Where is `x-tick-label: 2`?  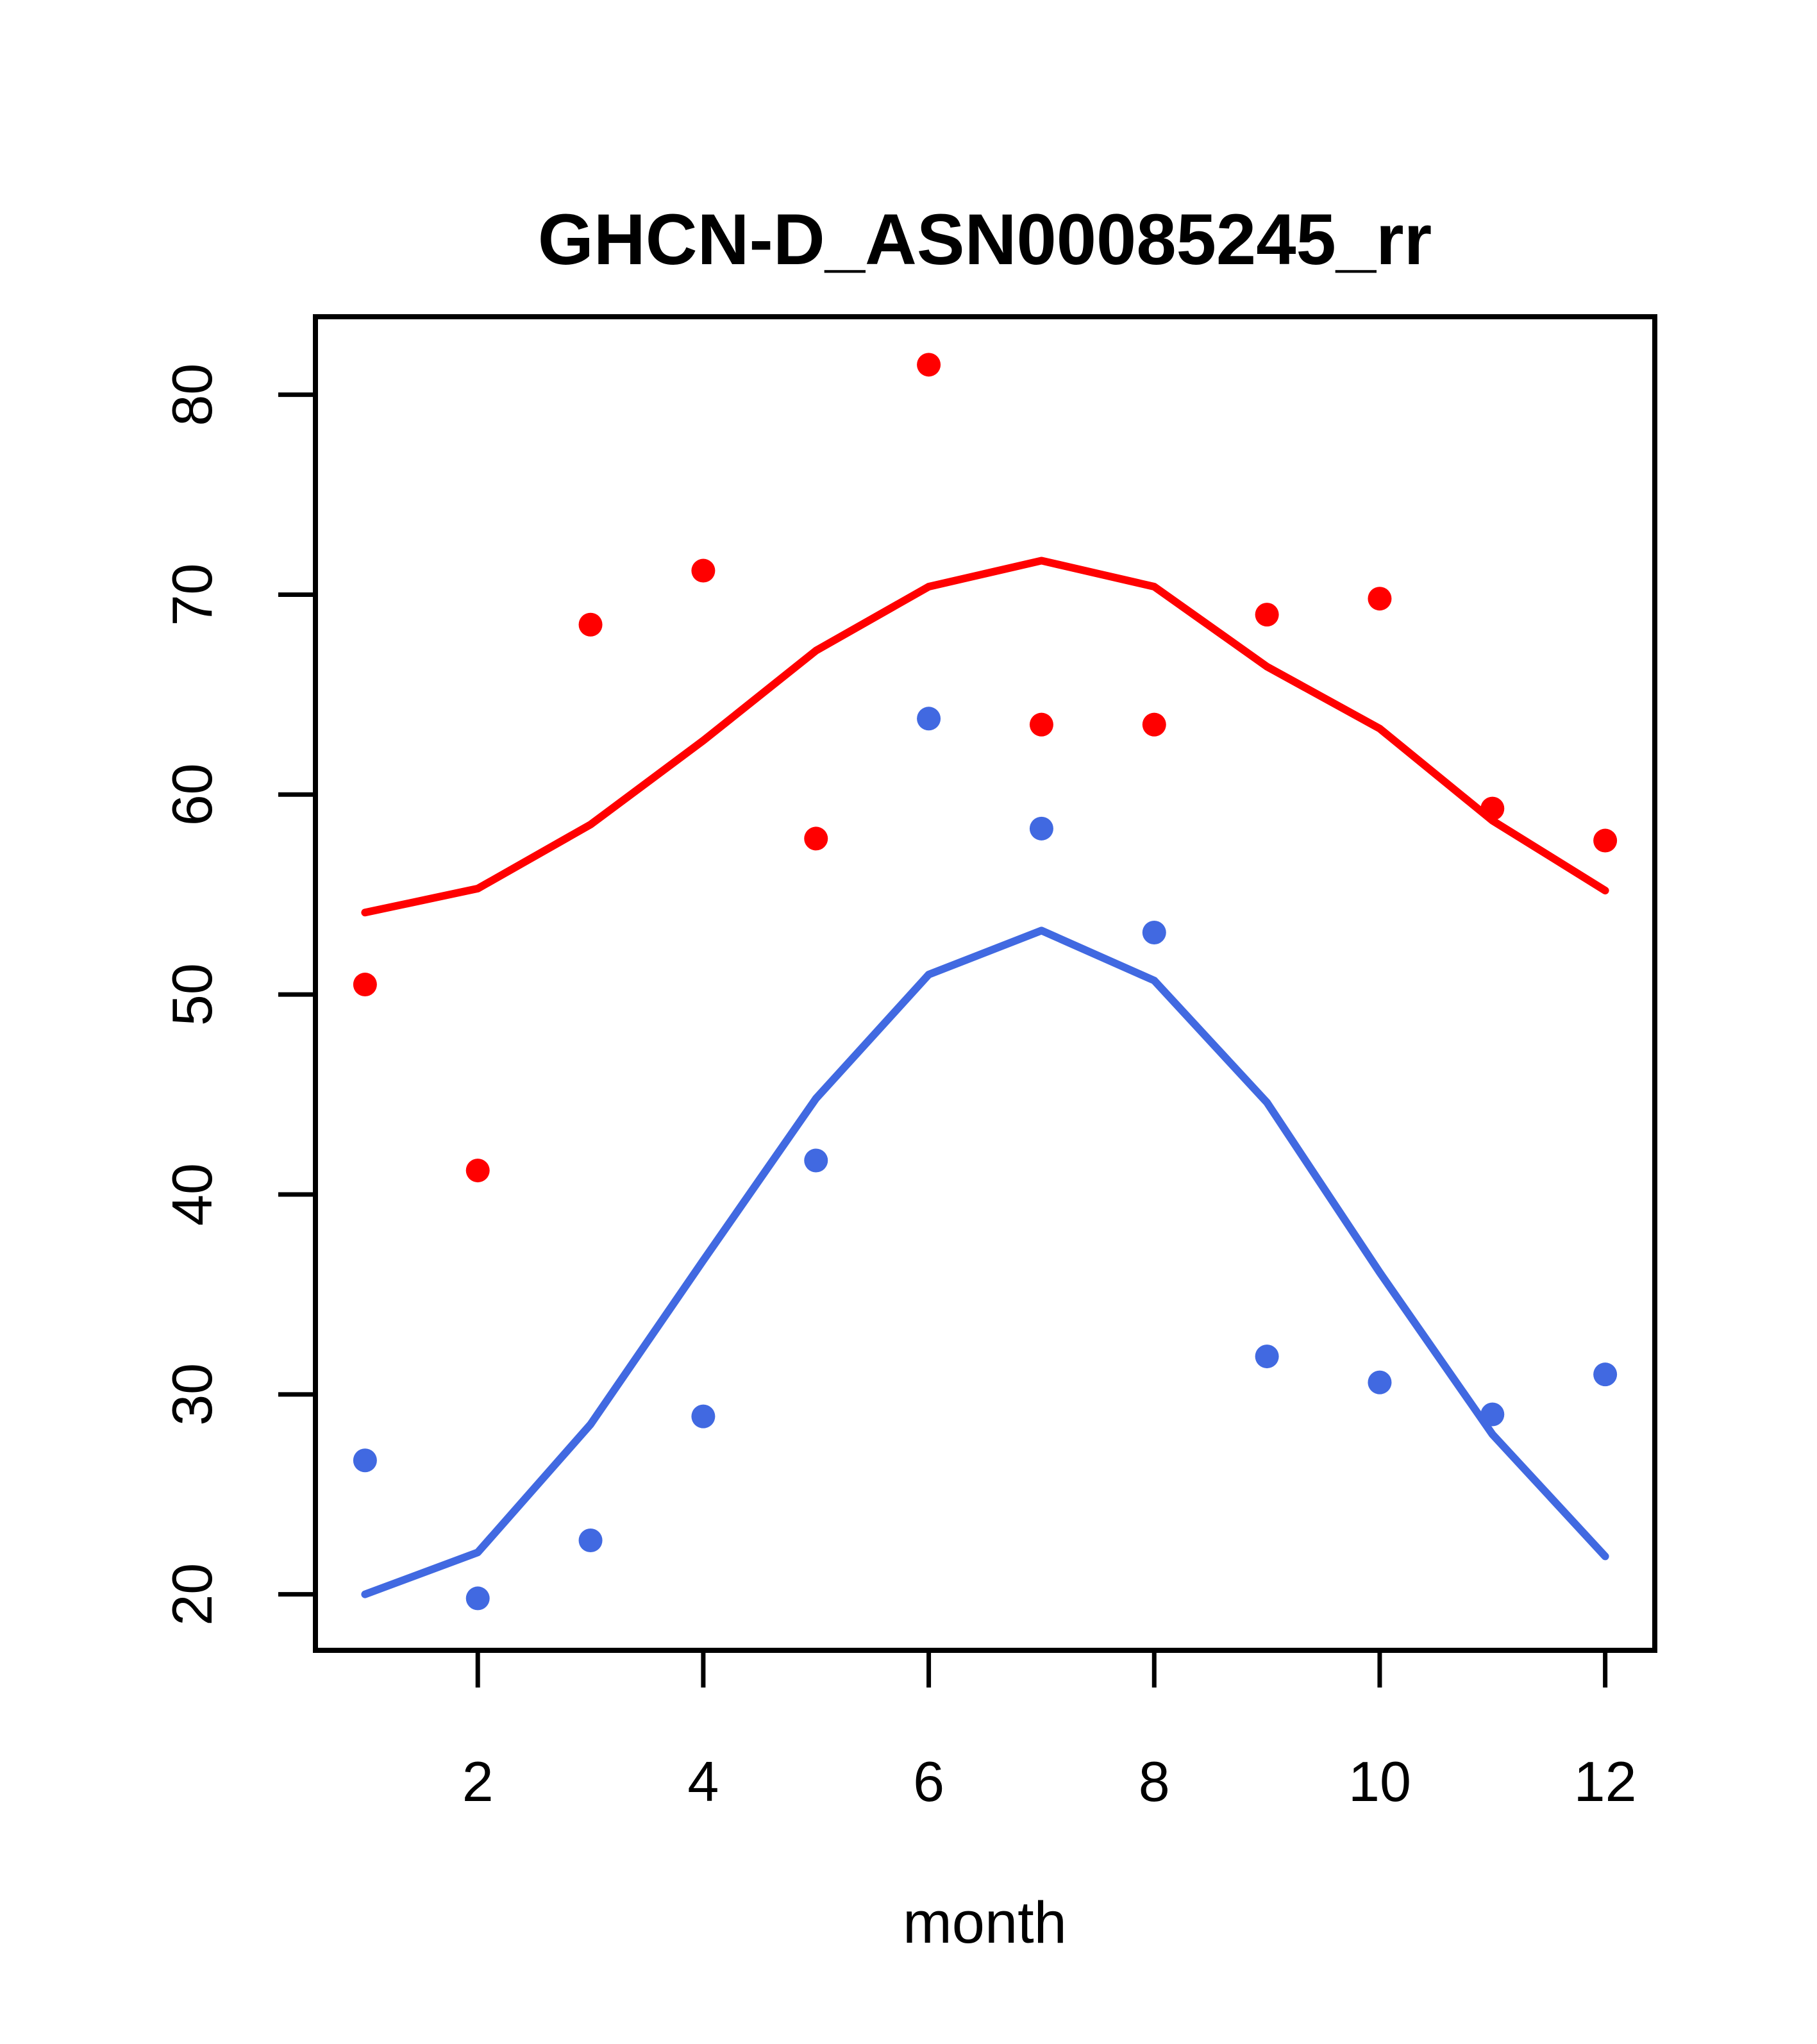 x-tick-label: 2 is located at coordinates (478, 1781).